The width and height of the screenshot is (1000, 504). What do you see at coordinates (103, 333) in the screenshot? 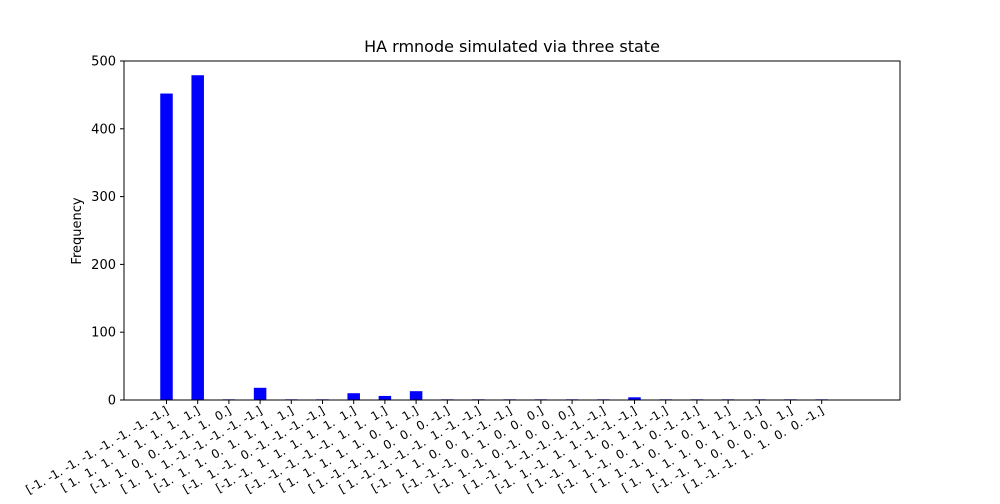
I see `y-tick-label: 100` at bounding box center [103, 333].